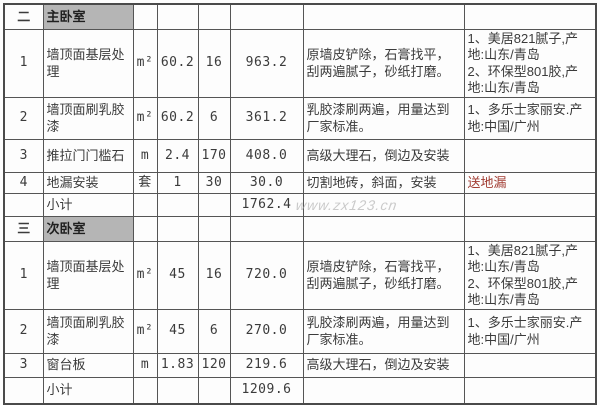  Describe the element at coordinates (266, 331) in the screenshot. I see `total-cell: 270.0` at that location.